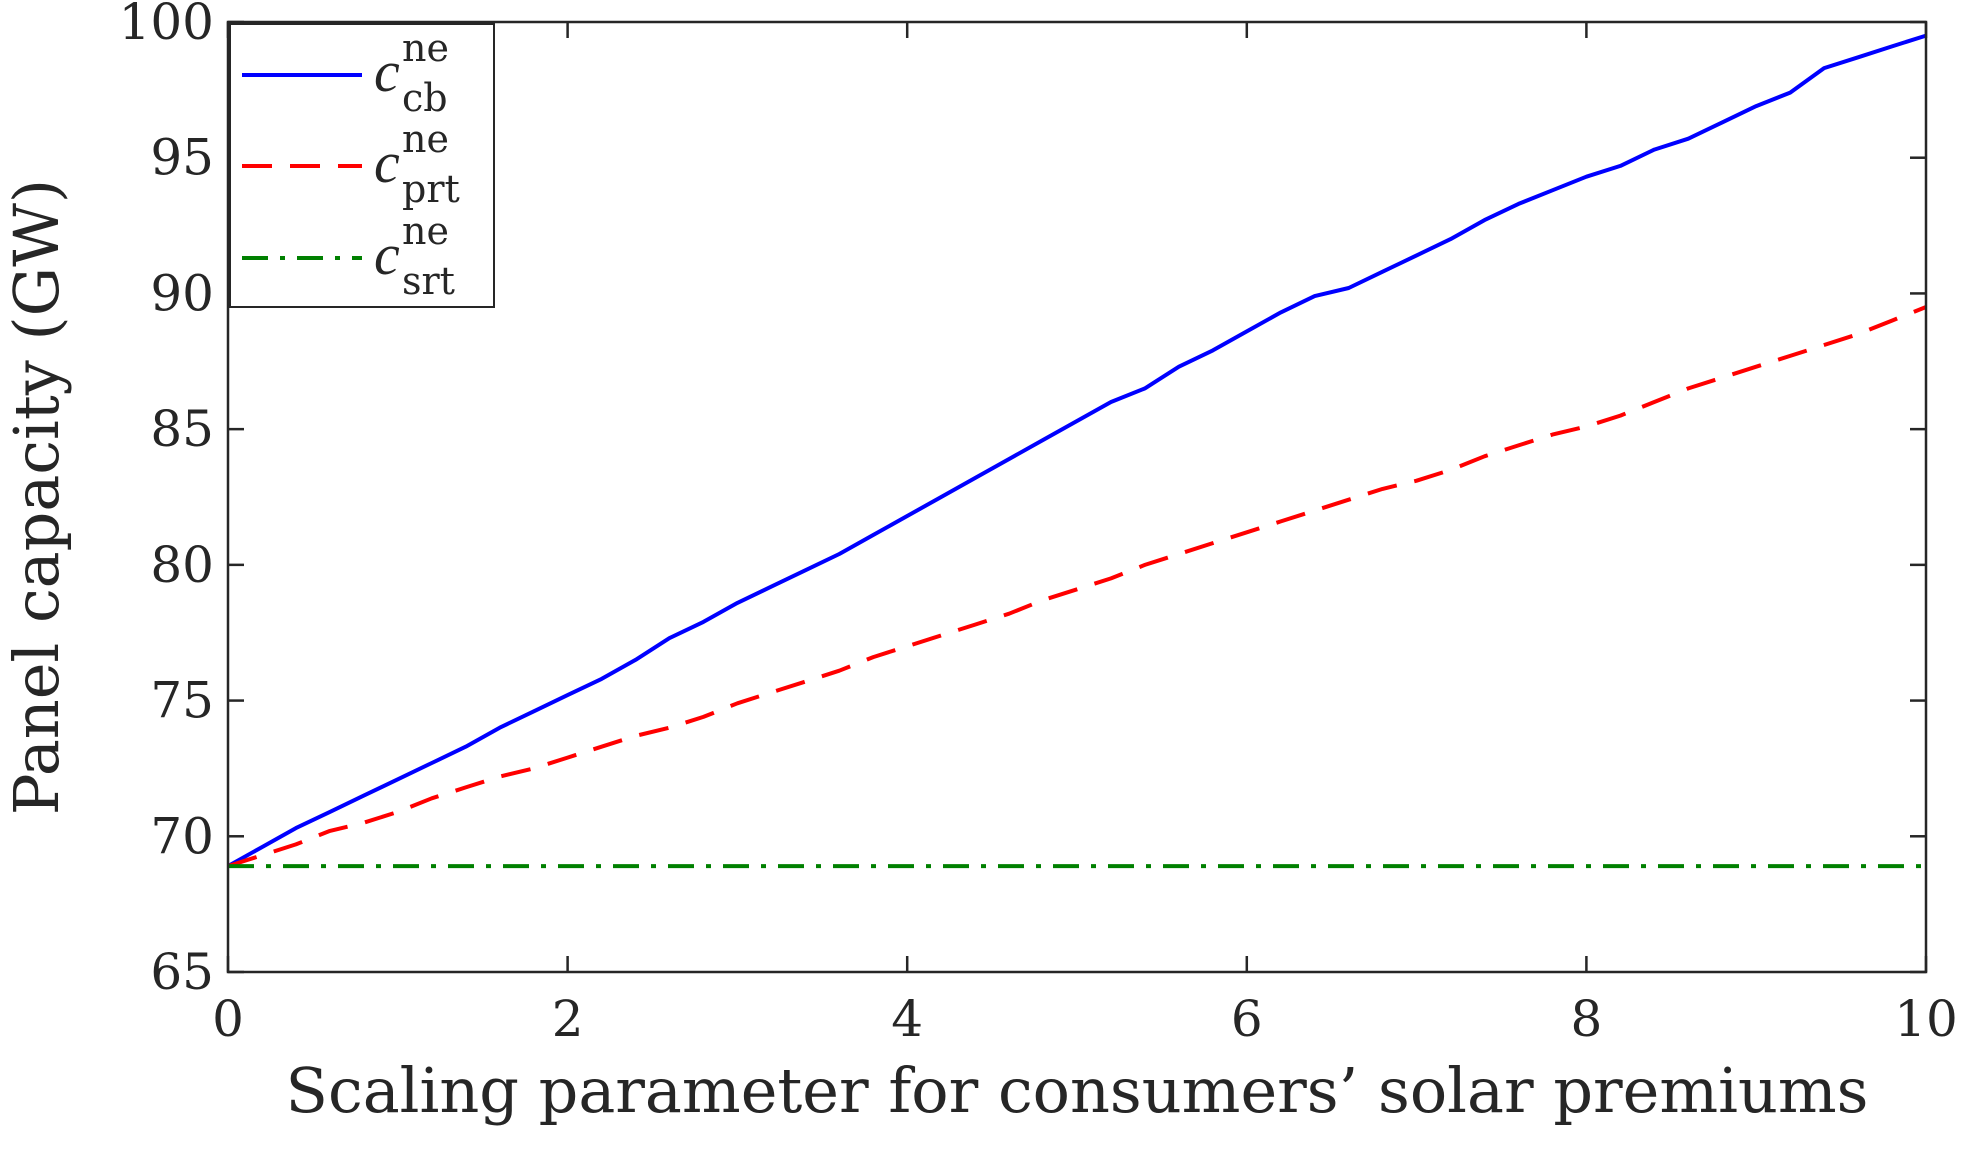 This screenshot has width=1973, height=1166. What do you see at coordinates (182, 836) in the screenshot?
I see `y-tick-label: 70` at bounding box center [182, 836].